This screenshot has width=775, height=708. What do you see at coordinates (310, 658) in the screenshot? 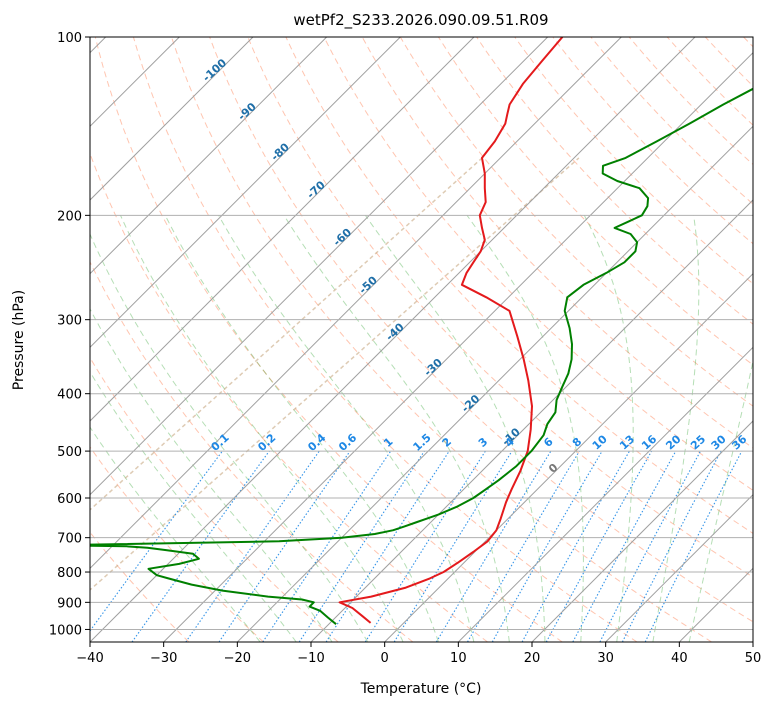
I see `x-tick-label: −10` at bounding box center [310, 658].